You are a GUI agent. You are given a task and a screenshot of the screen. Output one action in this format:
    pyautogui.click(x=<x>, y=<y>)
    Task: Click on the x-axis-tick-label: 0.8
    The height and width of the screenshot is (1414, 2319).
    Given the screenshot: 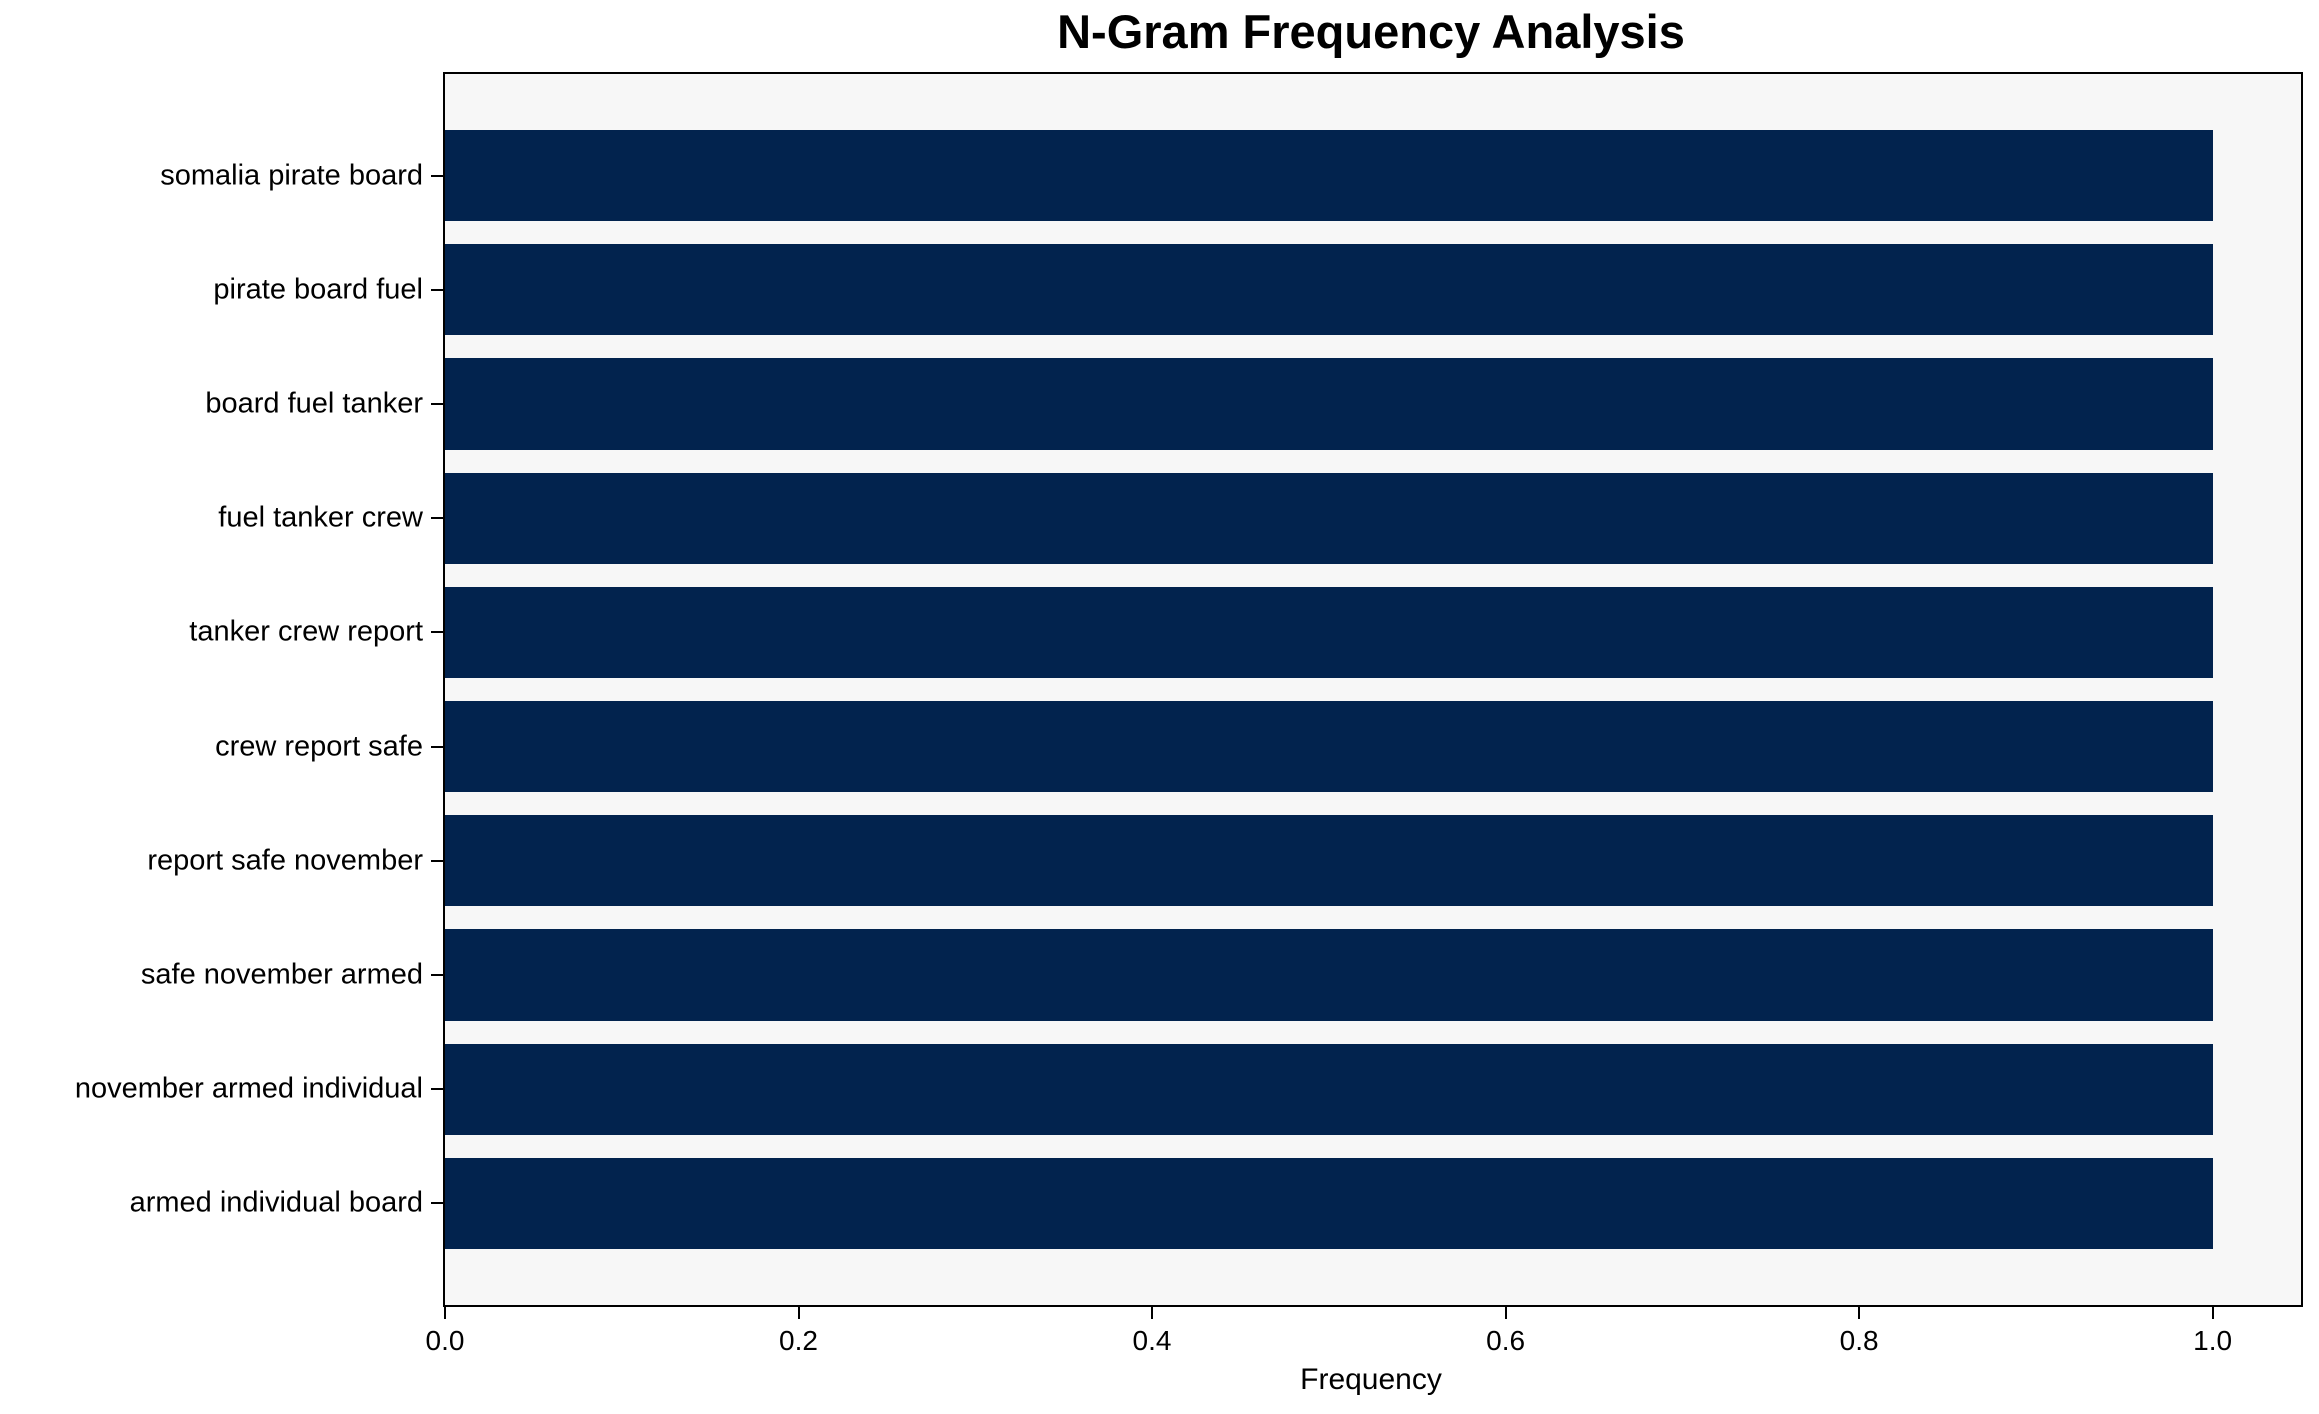 What is the action you would take?
    pyautogui.click(x=1859, y=1340)
    